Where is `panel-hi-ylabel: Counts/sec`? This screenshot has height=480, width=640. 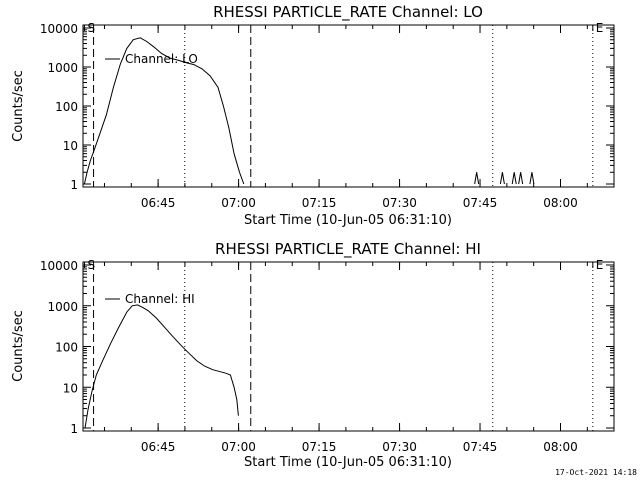 panel-hi-ylabel: Counts/sec is located at coordinates (18, 346).